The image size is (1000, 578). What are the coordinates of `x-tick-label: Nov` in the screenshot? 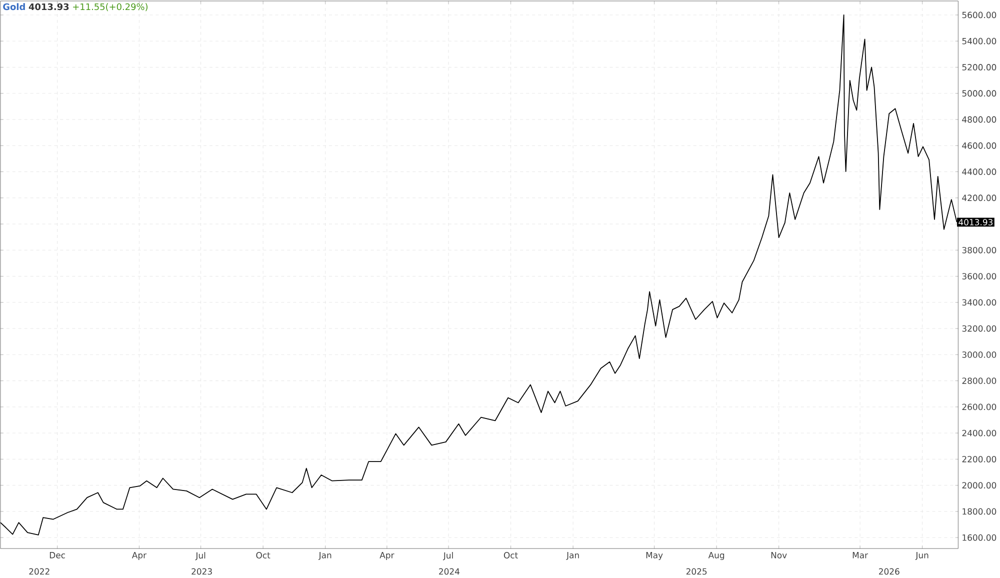 It's located at (779, 555).